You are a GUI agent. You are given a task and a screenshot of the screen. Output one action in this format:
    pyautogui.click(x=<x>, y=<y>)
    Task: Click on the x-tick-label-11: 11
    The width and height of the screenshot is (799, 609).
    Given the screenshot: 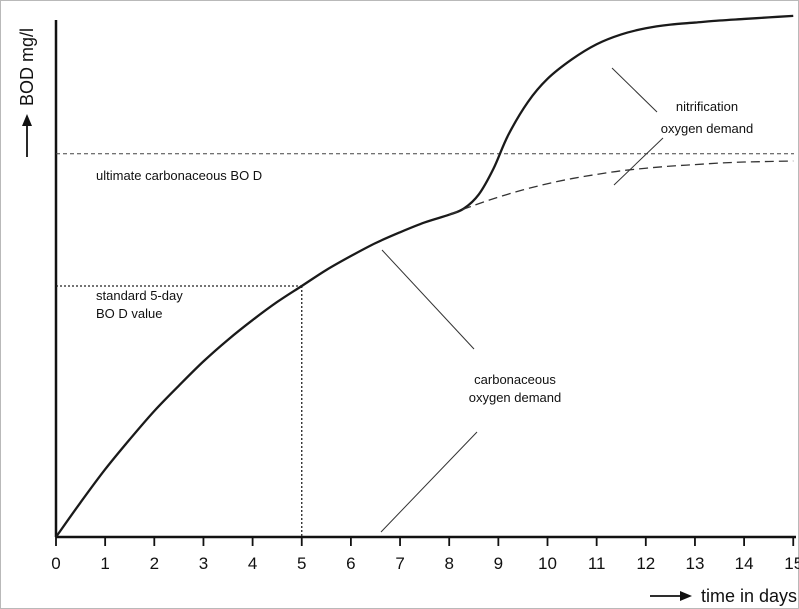 What is the action you would take?
    pyautogui.click(x=597, y=563)
    